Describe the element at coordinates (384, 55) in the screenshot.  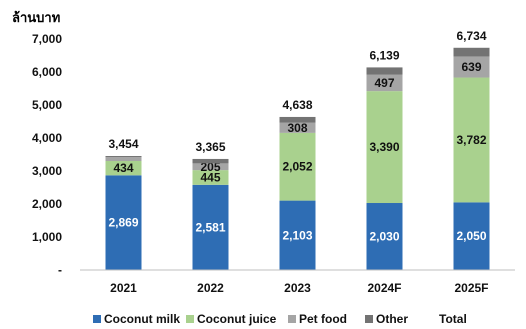
I see `total-label: 6,139` at that location.